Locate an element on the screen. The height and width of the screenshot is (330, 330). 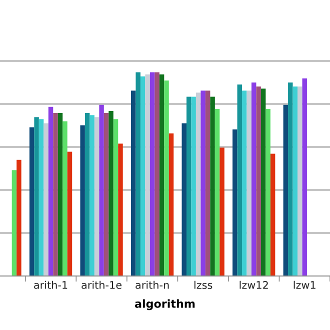
x-tick-label: lzw12 is located at coordinates (254, 284).